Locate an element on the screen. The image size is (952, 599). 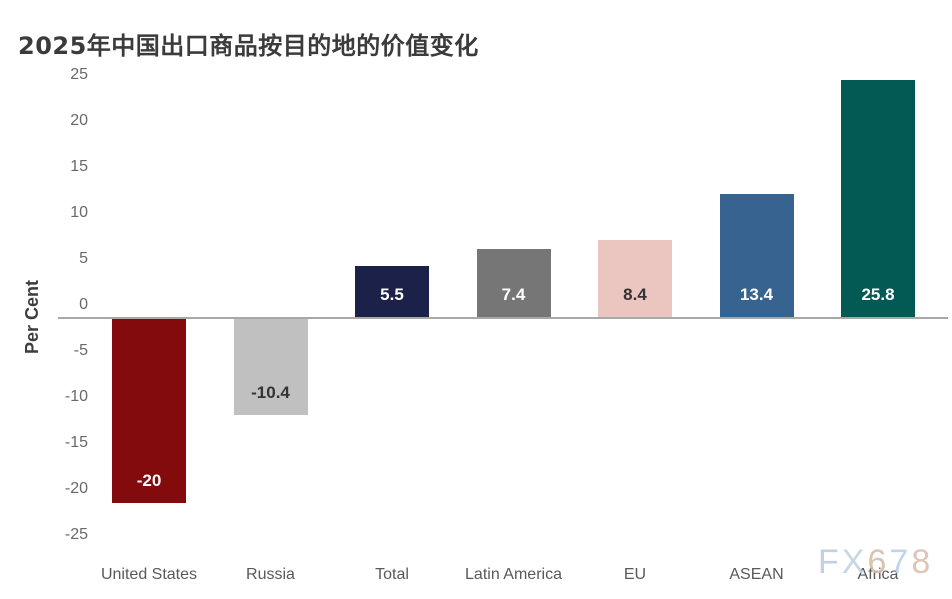
bar-value-label: 13.4 is located at coordinates (756, 294).